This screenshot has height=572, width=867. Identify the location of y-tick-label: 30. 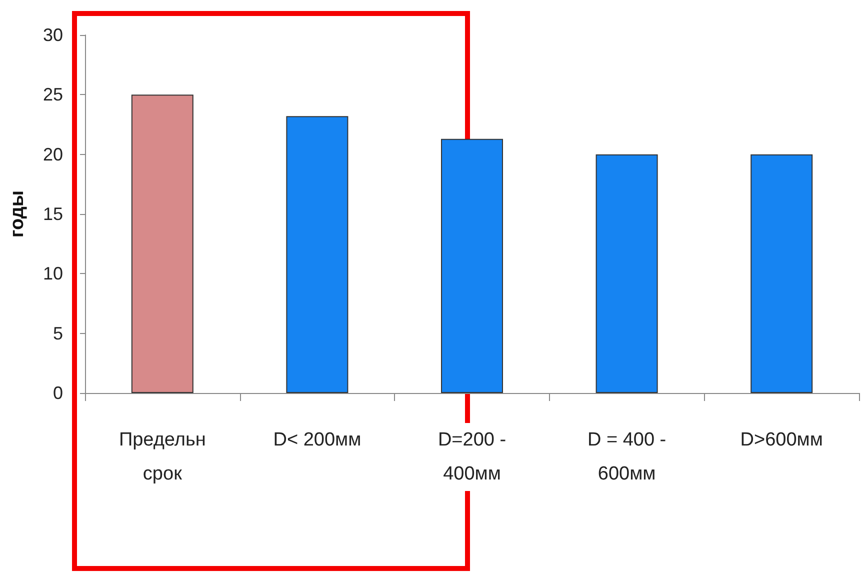
(52, 35).